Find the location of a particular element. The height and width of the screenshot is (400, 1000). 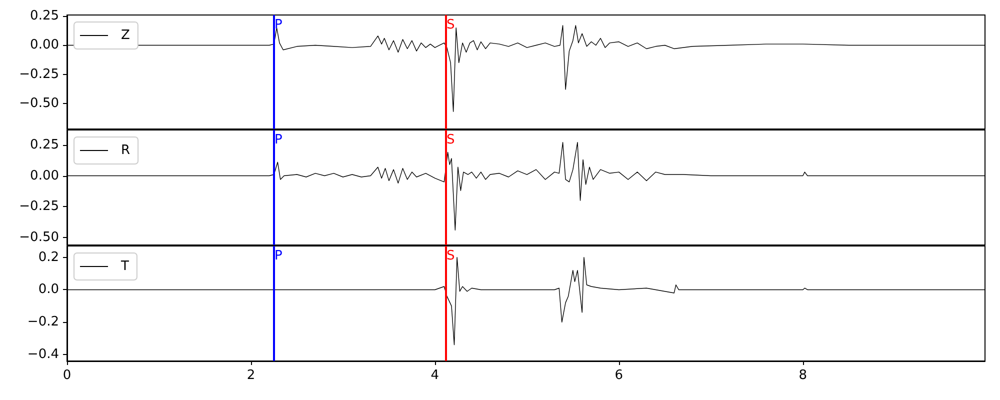

y-tick-label: 0.0 is located at coordinates (48, 290).